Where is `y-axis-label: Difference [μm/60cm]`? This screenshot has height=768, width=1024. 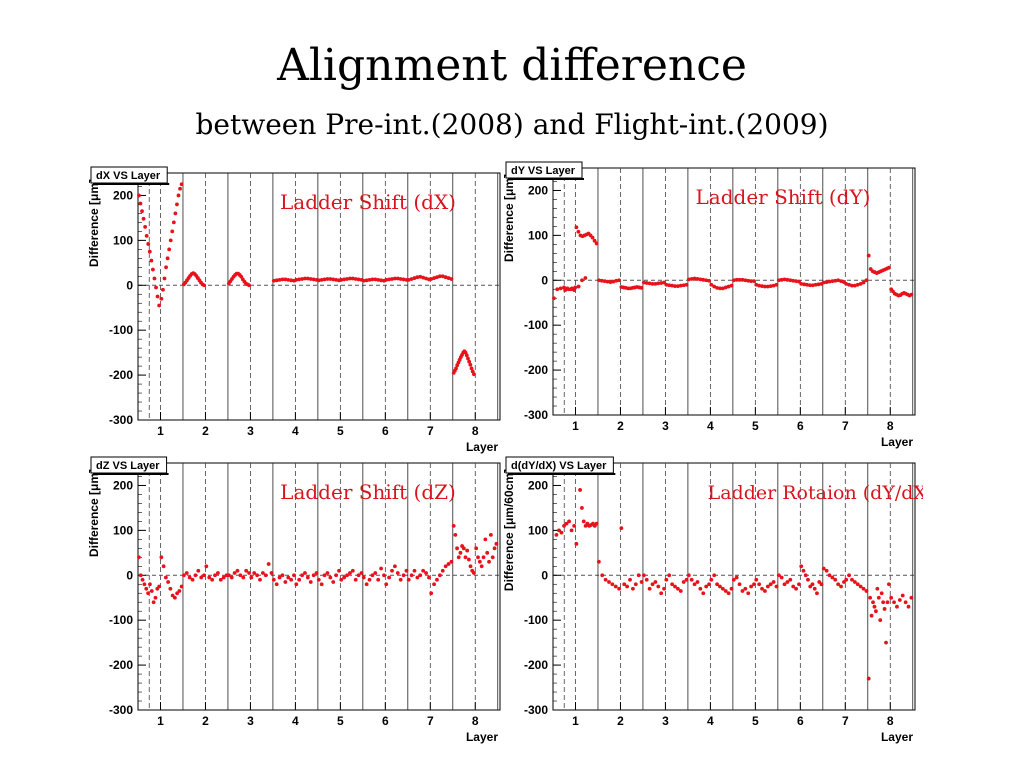 y-axis-label: Difference [μm/60cm] is located at coordinates (509, 530).